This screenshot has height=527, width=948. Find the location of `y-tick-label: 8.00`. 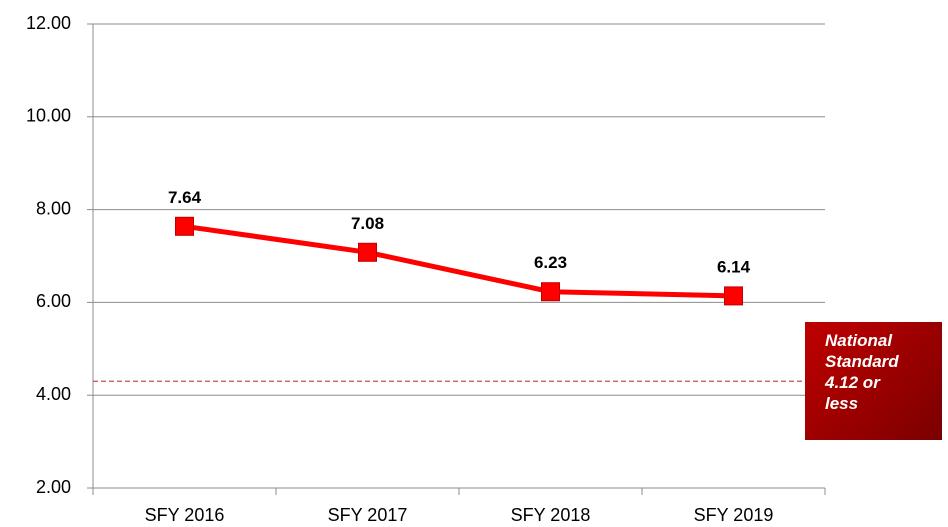

y-tick-label: 8.00 is located at coordinates (53, 208).